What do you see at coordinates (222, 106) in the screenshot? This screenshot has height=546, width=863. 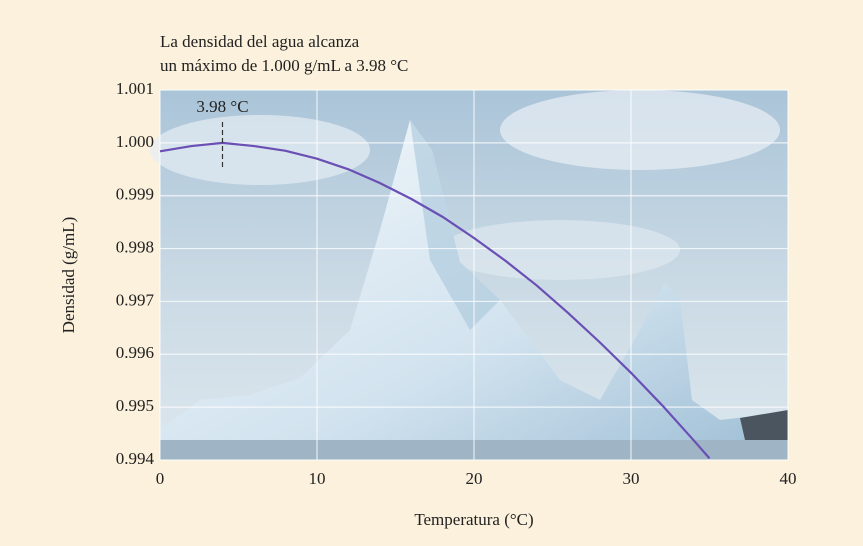 I see `annotation: 3.98 °C` at bounding box center [222, 106].